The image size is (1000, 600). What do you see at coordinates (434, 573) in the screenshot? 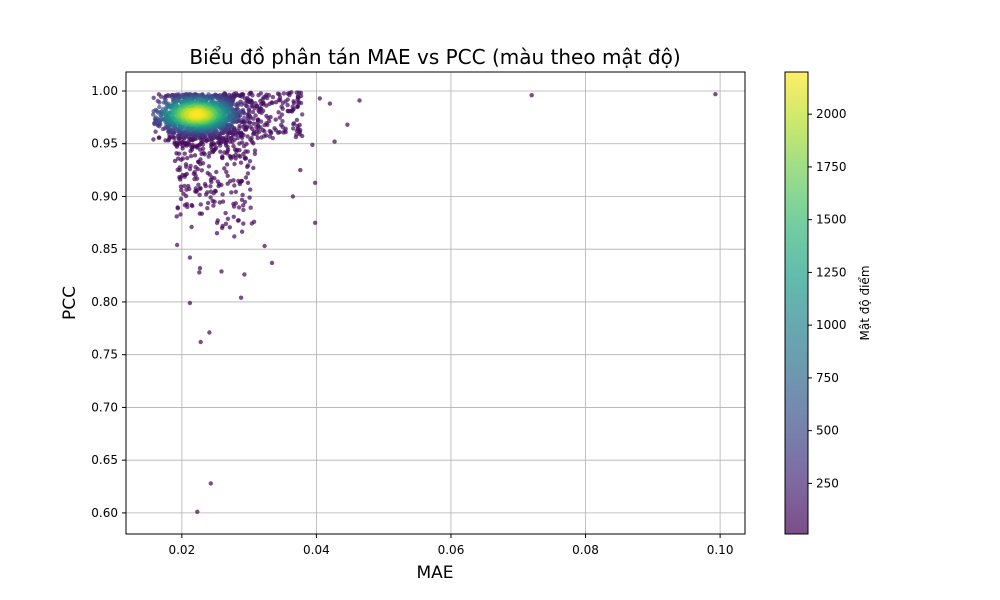
I see `x-axis-label: MAE` at bounding box center [434, 573].